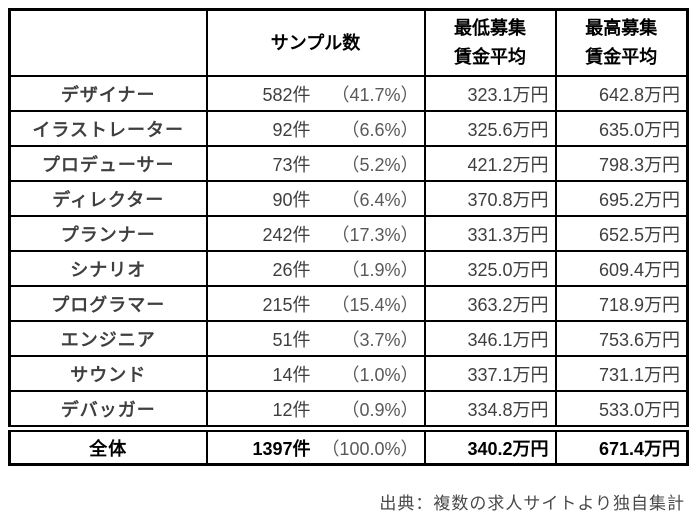 The height and width of the screenshot is (525, 691). Describe the element at coordinates (291, 164) in the screenshot. I see `row-sample-count: 73件` at that location.